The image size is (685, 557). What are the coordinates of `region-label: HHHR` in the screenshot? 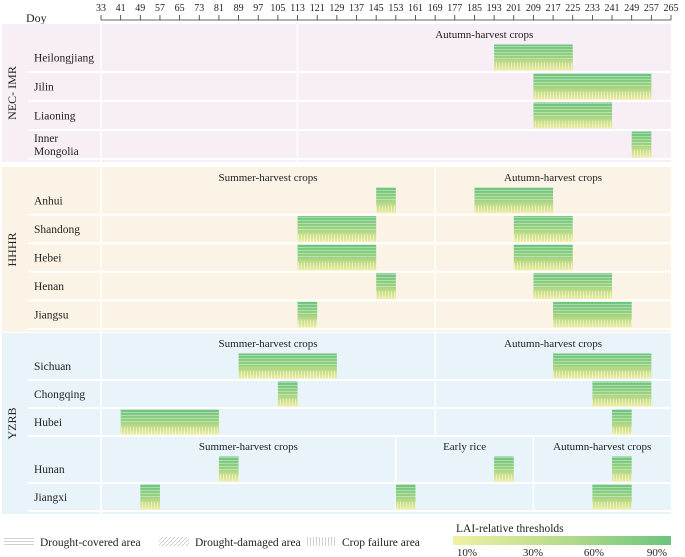 It's located at (12, 249).